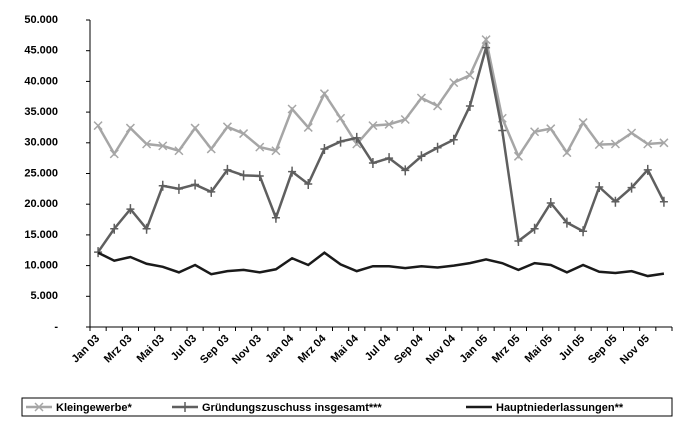  What do you see at coordinates (94, 408) in the screenshot?
I see `legend-label: Kleingewerbe*` at bounding box center [94, 408].